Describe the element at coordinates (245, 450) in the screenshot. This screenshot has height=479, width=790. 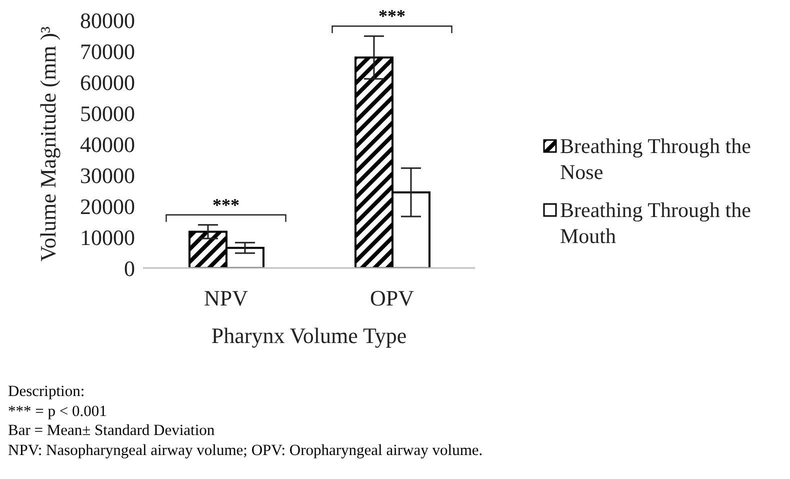
I see `text: NPV: Nasopharyngeal airway volume; OPV: Oropharyngeal airway volume.` at that location.